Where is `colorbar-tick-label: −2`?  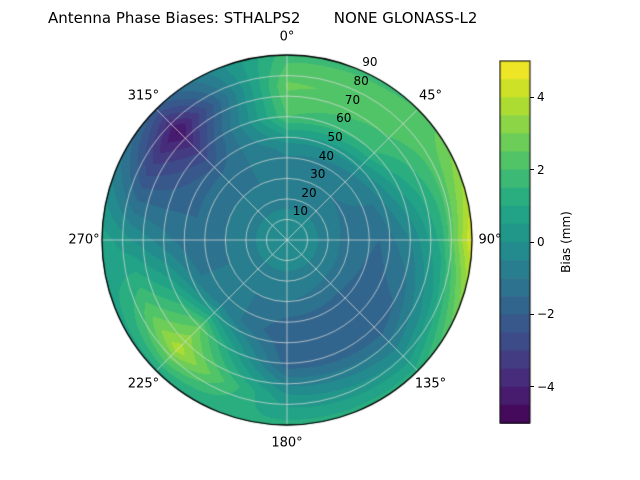 colorbar-tick-label: −2 is located at coordinates (546, 314).